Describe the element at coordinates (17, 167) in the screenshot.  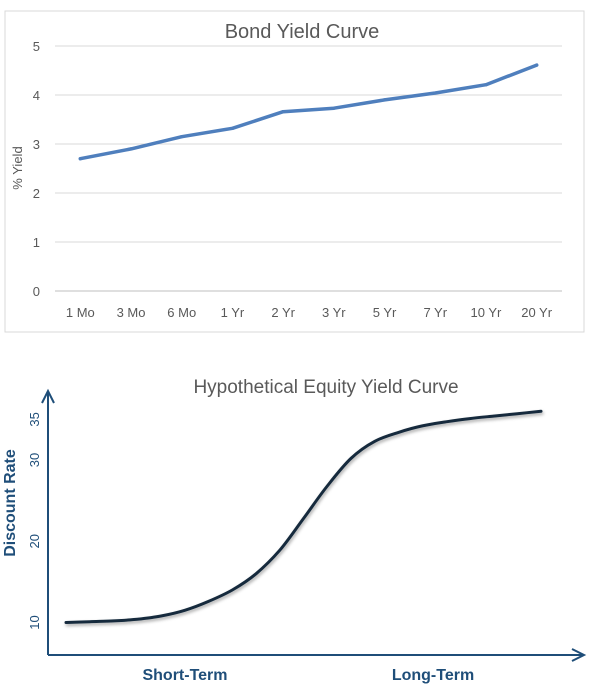
I see `bond-y-axis-label: % Yield` at that location.